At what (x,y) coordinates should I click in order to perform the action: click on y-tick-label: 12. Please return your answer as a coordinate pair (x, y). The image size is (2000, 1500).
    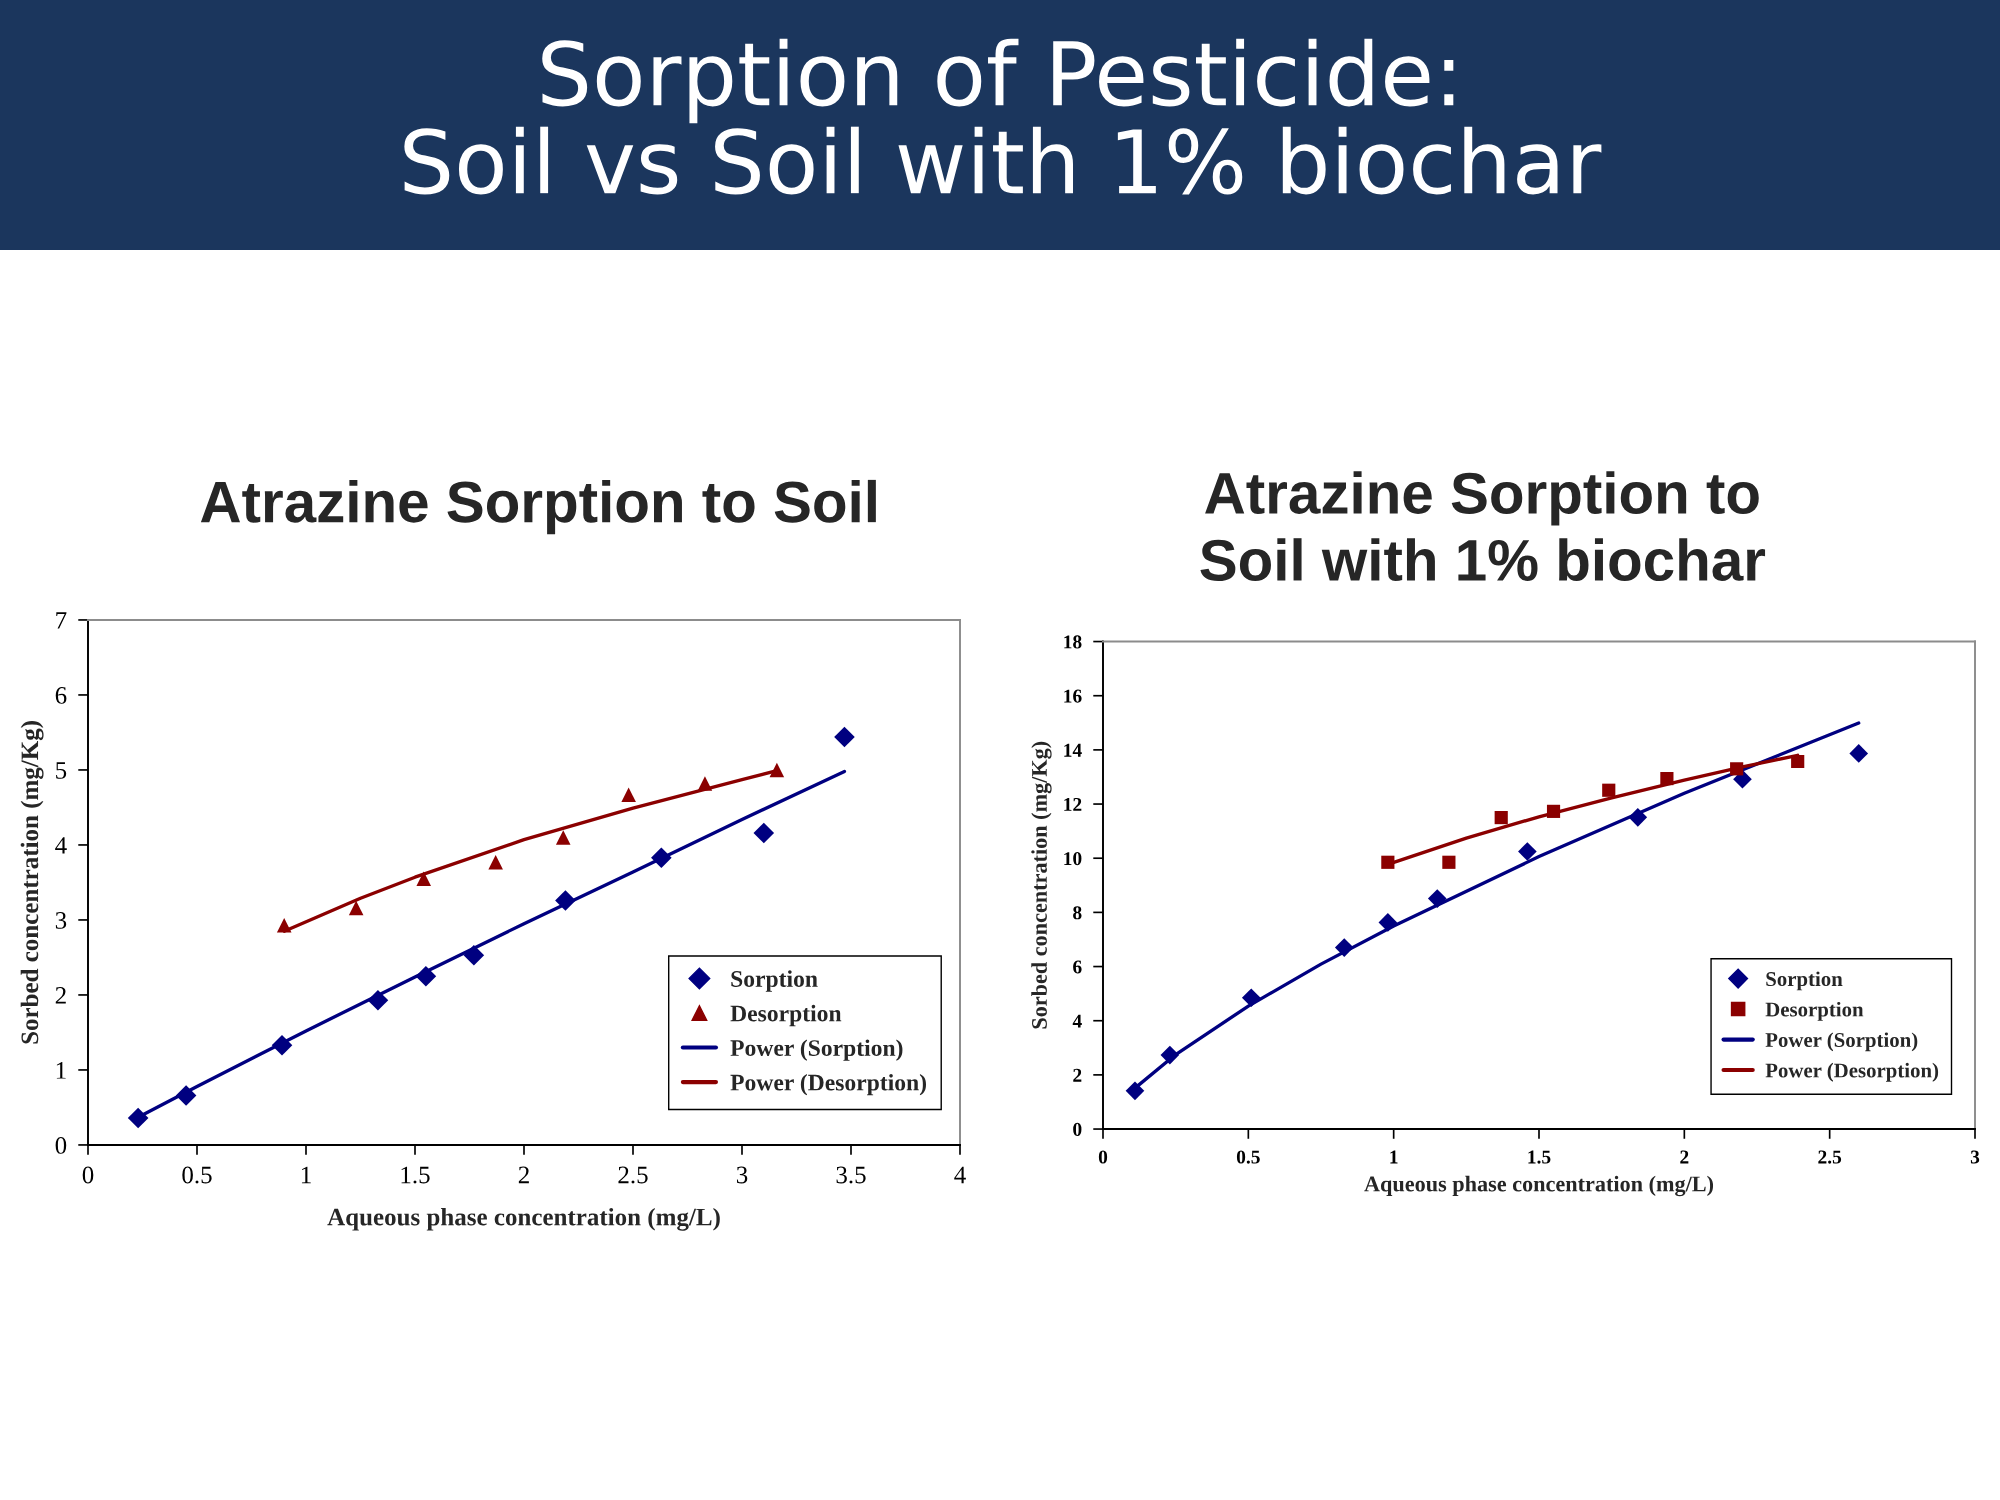
    Looking at the image, I should click on (1073, 804).